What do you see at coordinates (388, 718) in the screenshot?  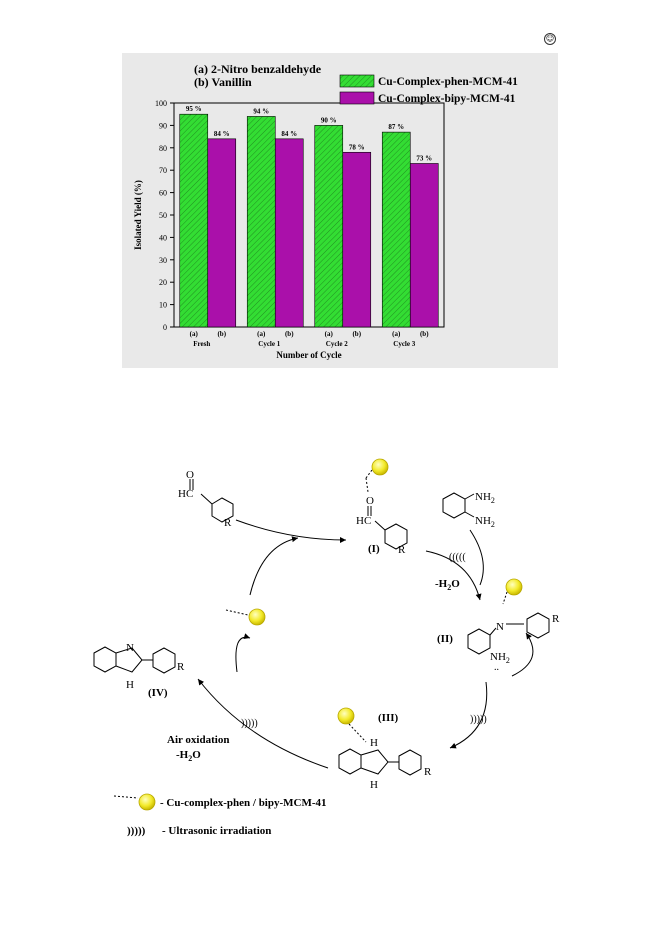 I see `label-III: (III)` at bounding box center [388, 718].